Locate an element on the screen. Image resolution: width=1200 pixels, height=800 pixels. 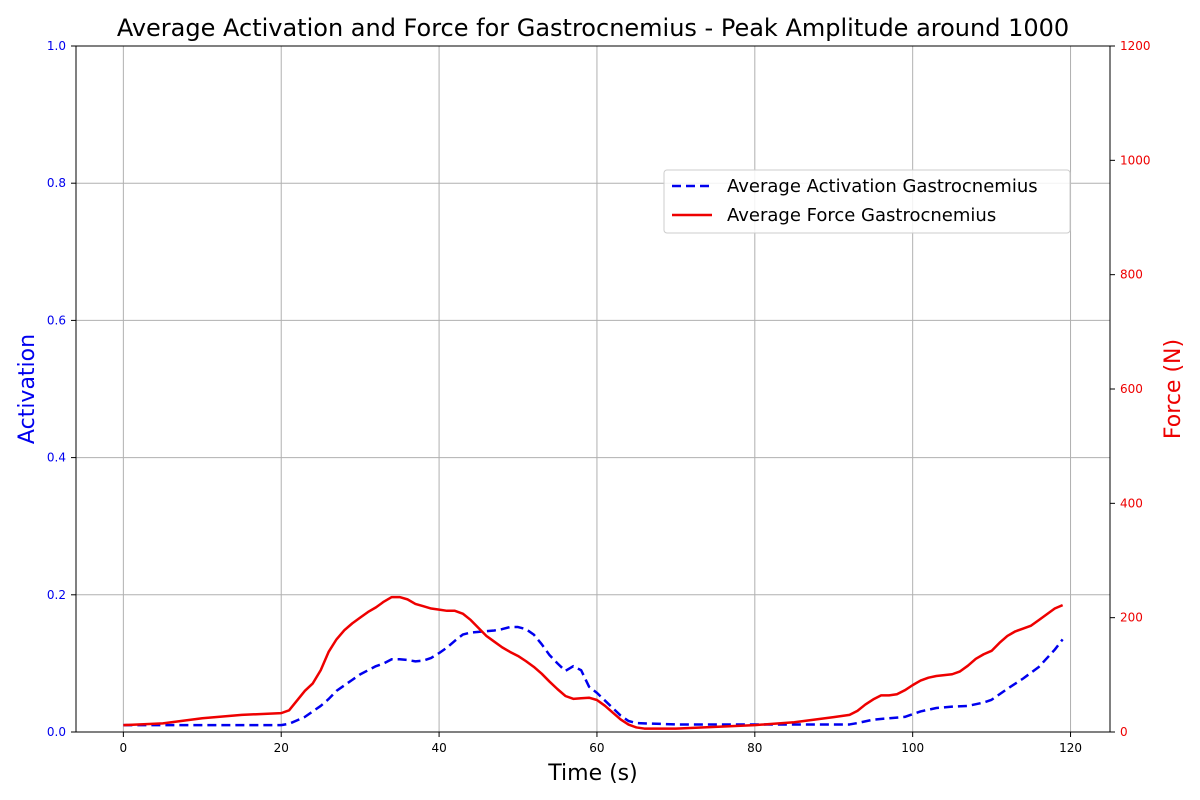
legend-label-force: Average Force Gastrocnemius is located at coordinates (861, 215).